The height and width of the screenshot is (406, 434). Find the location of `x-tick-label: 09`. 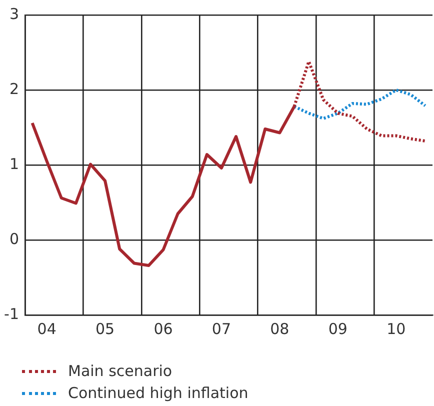

x-tick-label: 09 is located at coordinates (338, 329).